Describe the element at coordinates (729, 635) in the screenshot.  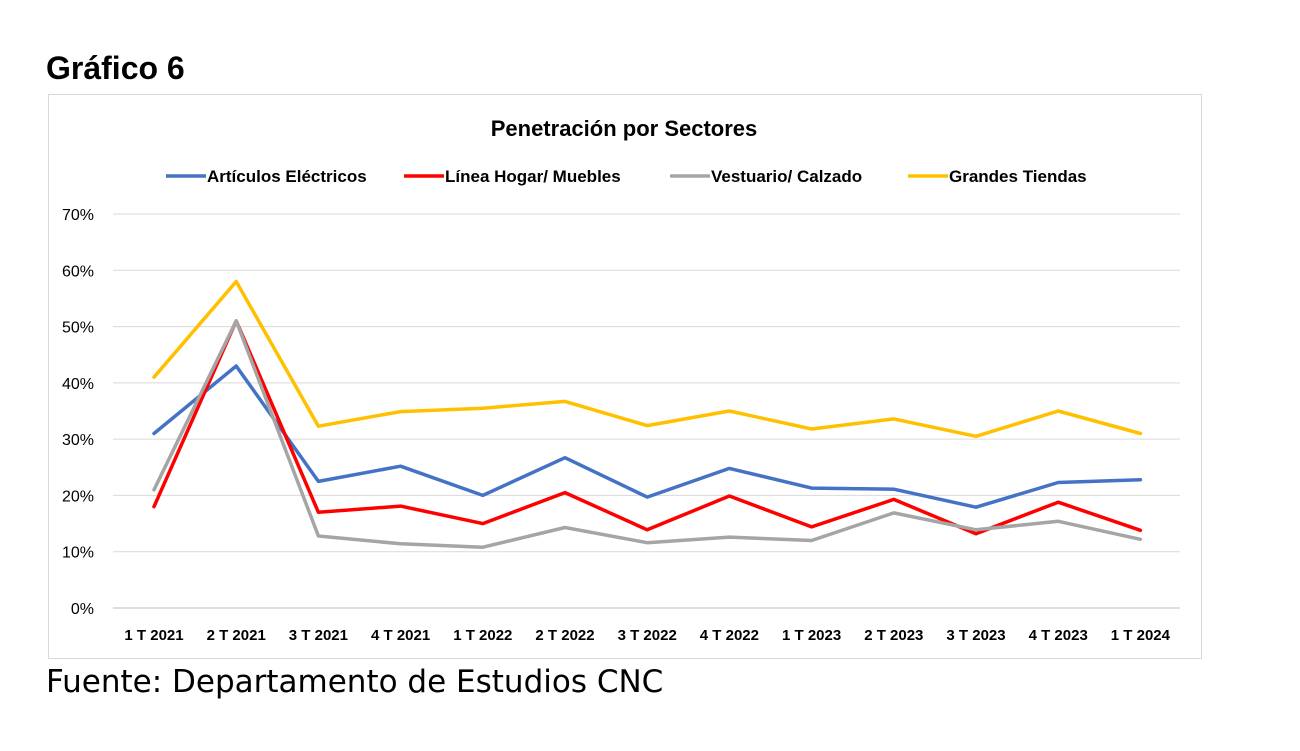
I see `x-tick-label: 4 T 2022` at that location.